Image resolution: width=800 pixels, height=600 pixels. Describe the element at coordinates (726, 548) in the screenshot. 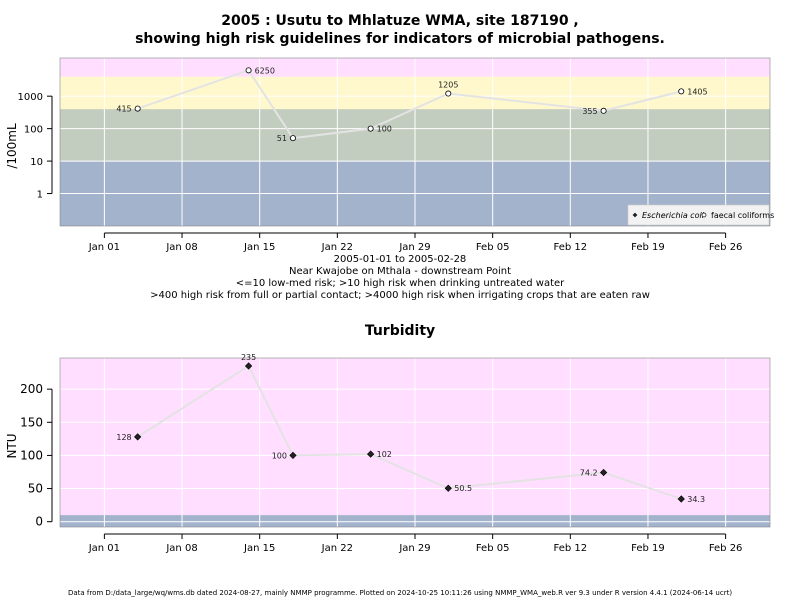

I see `turb-x-tick-label: Feb 26` at that location.